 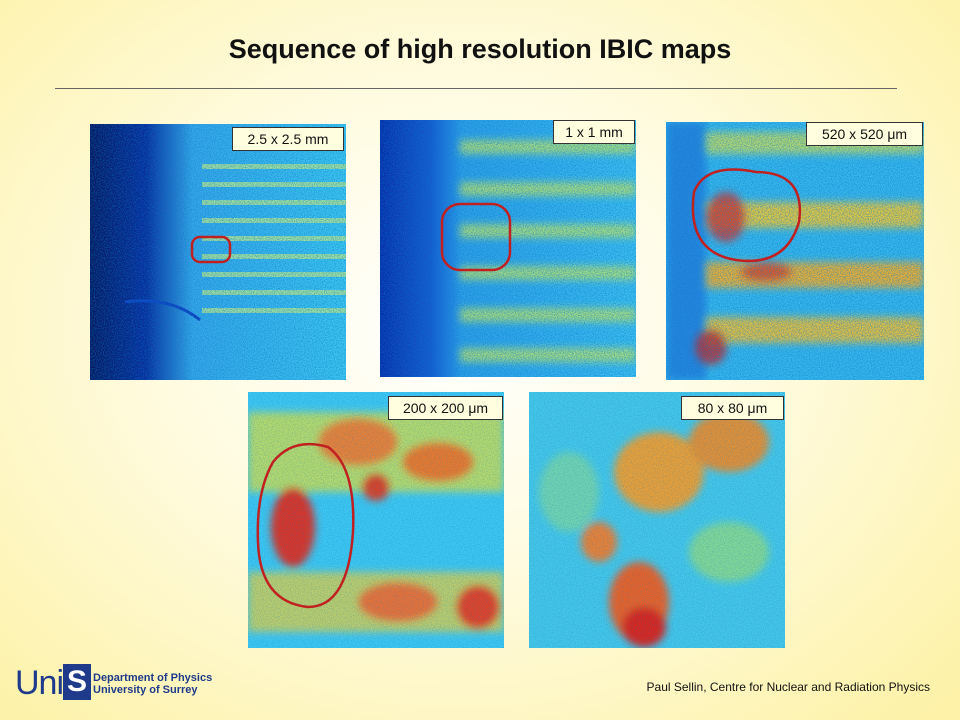 I want to click on department-name: Department of Physics, so click(x=153, y=678).